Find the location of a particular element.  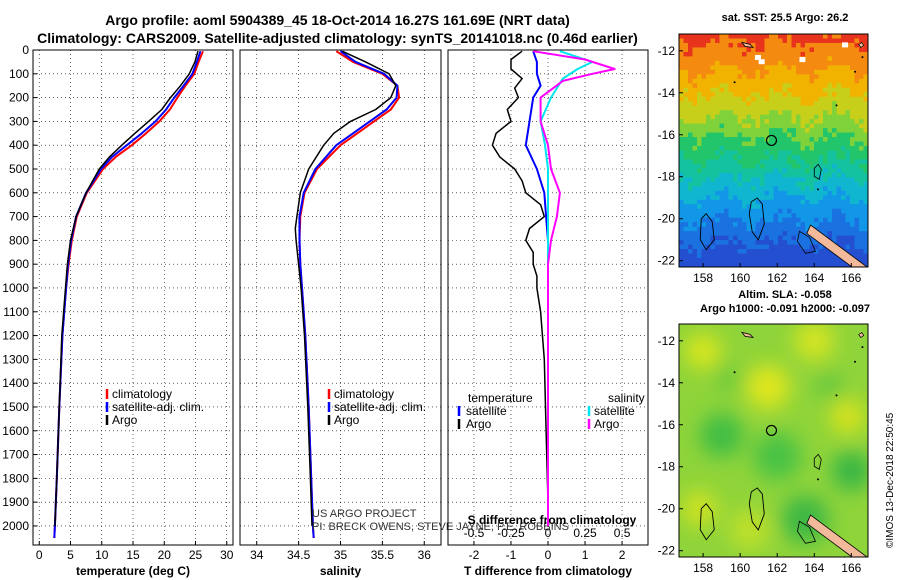

y-tick-label: 1400 is located at coordinates (15, 383).